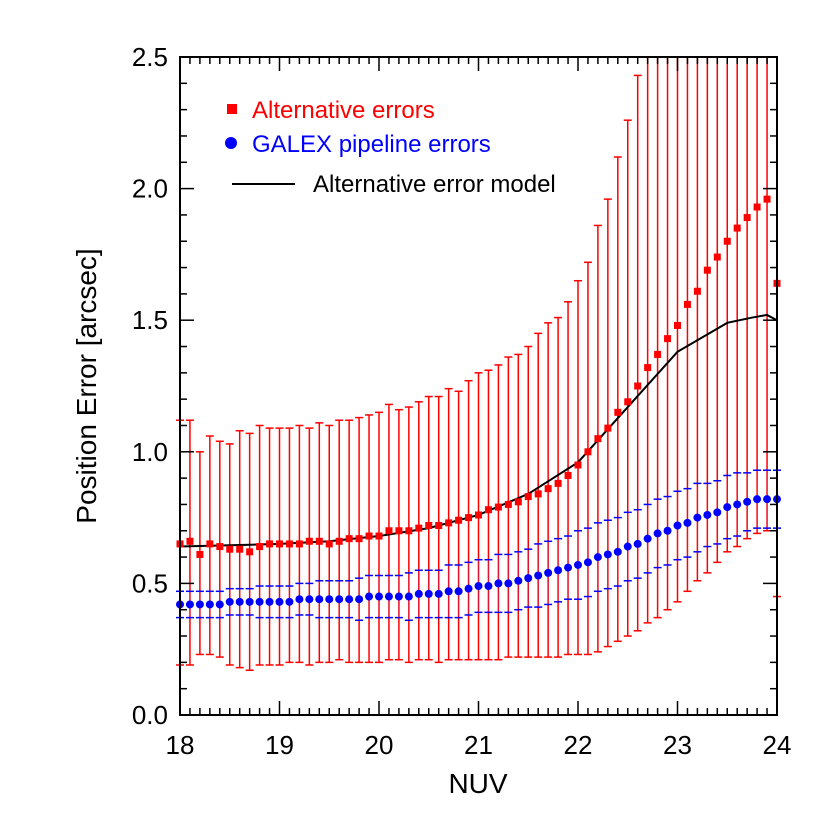  What do you see at coordinates (180, 745) in the screenshot?
I see `x-tick-label: 18` at bounding box center [180, 745].